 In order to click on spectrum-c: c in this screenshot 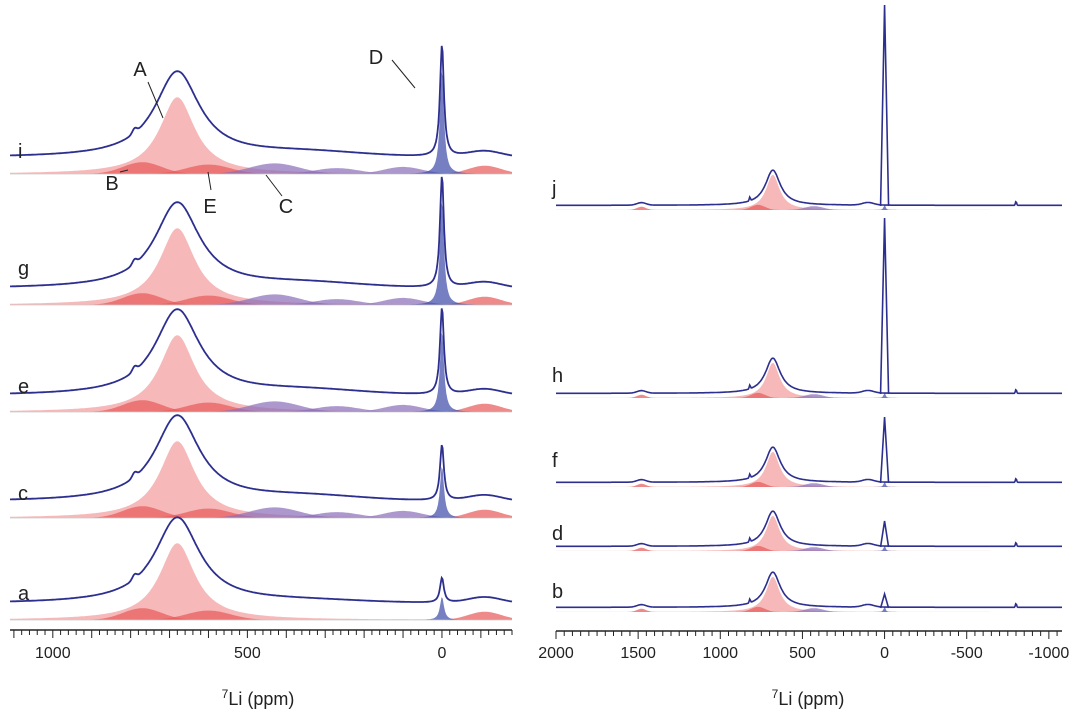, I will do `click(261, 466)`.